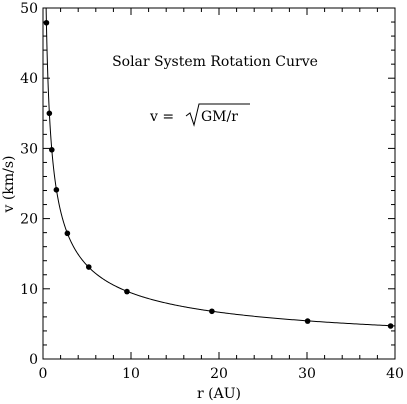  I want to click on y-axis-label: v (km/s), so click(9, 185).